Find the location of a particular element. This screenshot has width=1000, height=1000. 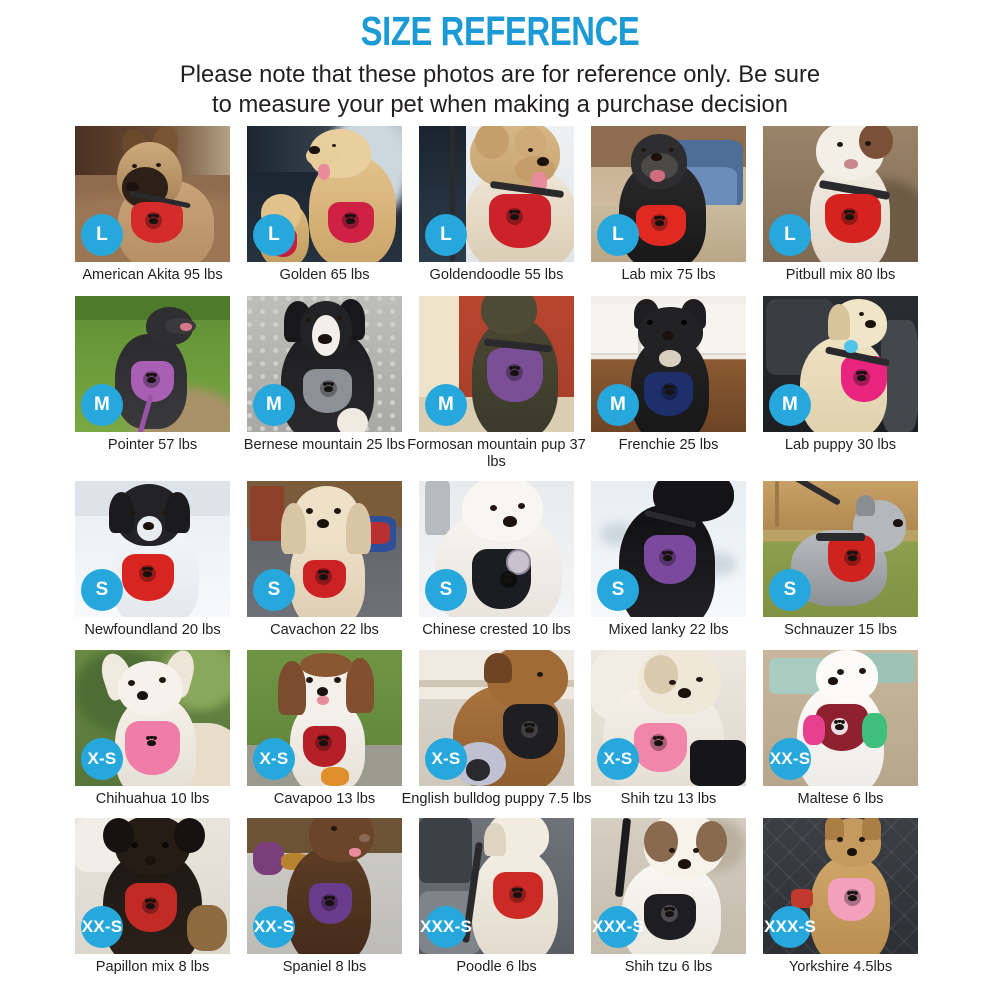

dog-card: M Pointer 57 lbs is located at coordinates (152, 383).